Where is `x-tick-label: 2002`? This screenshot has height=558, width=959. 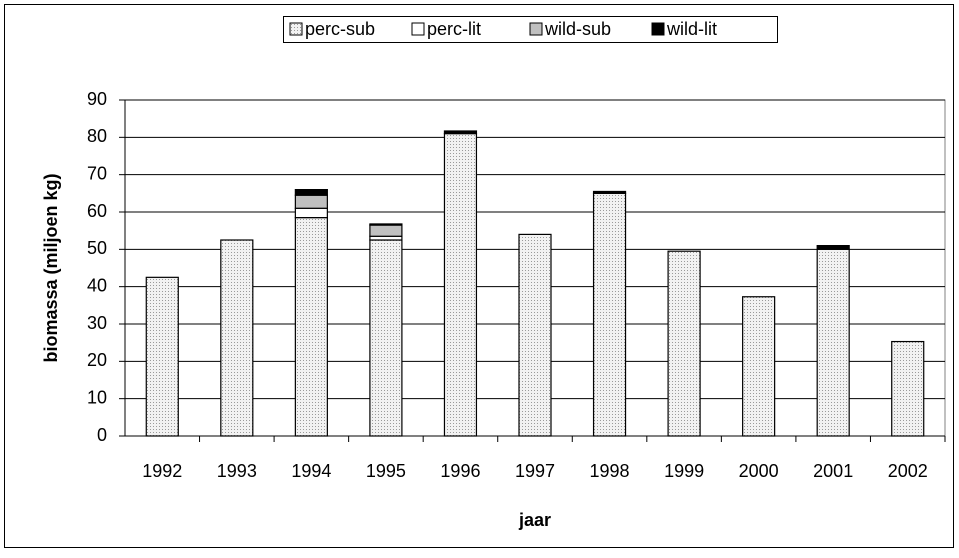
x-tick-label: 2002 is located at coordinates (908, 471).